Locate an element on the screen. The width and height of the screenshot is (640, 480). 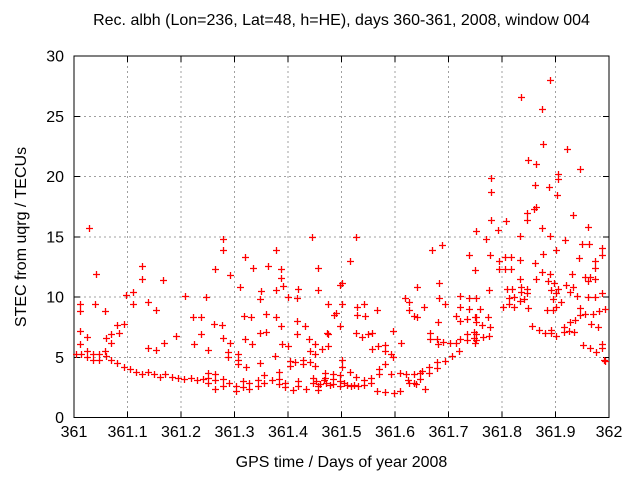
x-tick-label: 361.4 is located at coordinates (288, 432).